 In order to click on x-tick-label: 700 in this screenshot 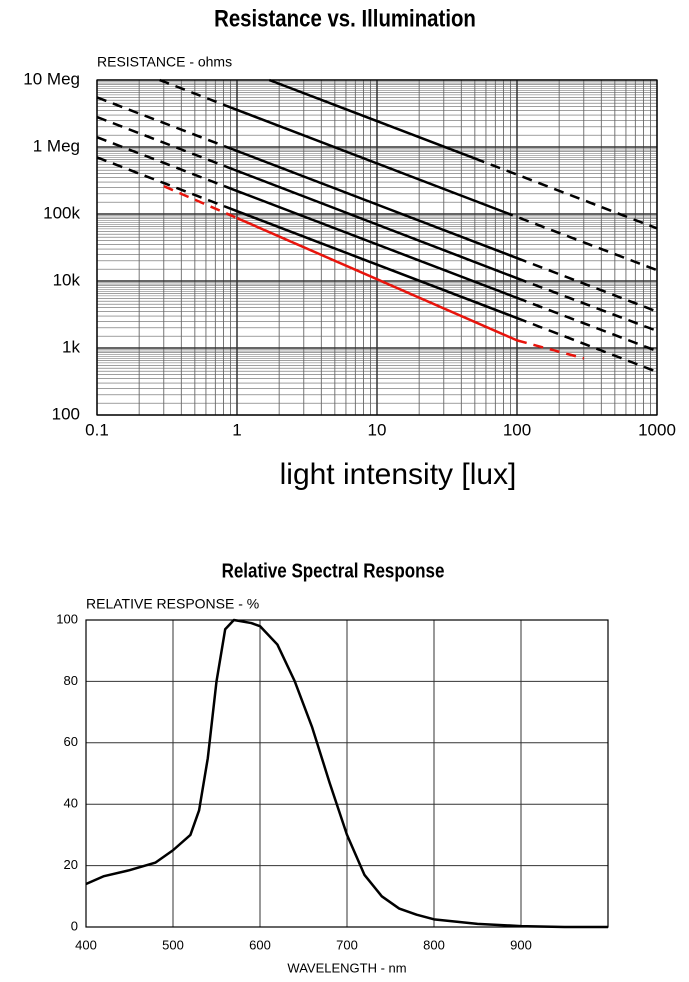, I will do `click(347, 944)`.